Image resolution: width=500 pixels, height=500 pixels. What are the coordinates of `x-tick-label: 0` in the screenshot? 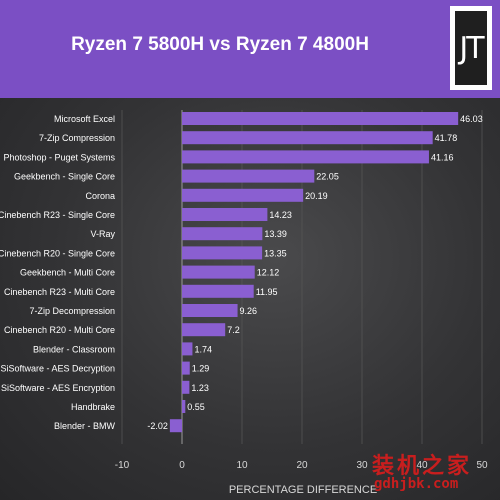 It's located at (182, 465).